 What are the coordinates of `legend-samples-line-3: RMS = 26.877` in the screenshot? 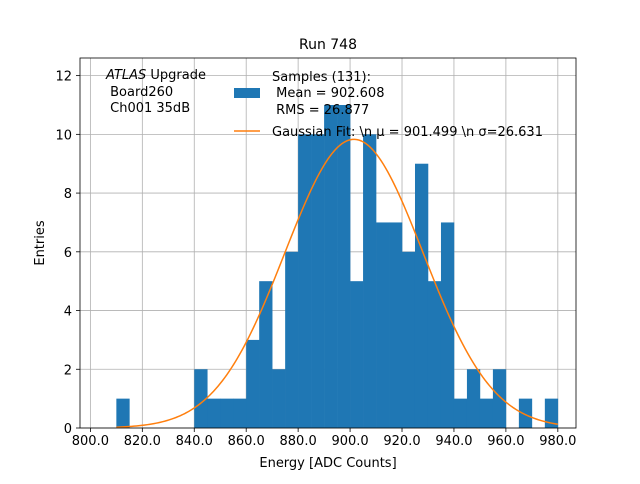 It's located at (320, 110).